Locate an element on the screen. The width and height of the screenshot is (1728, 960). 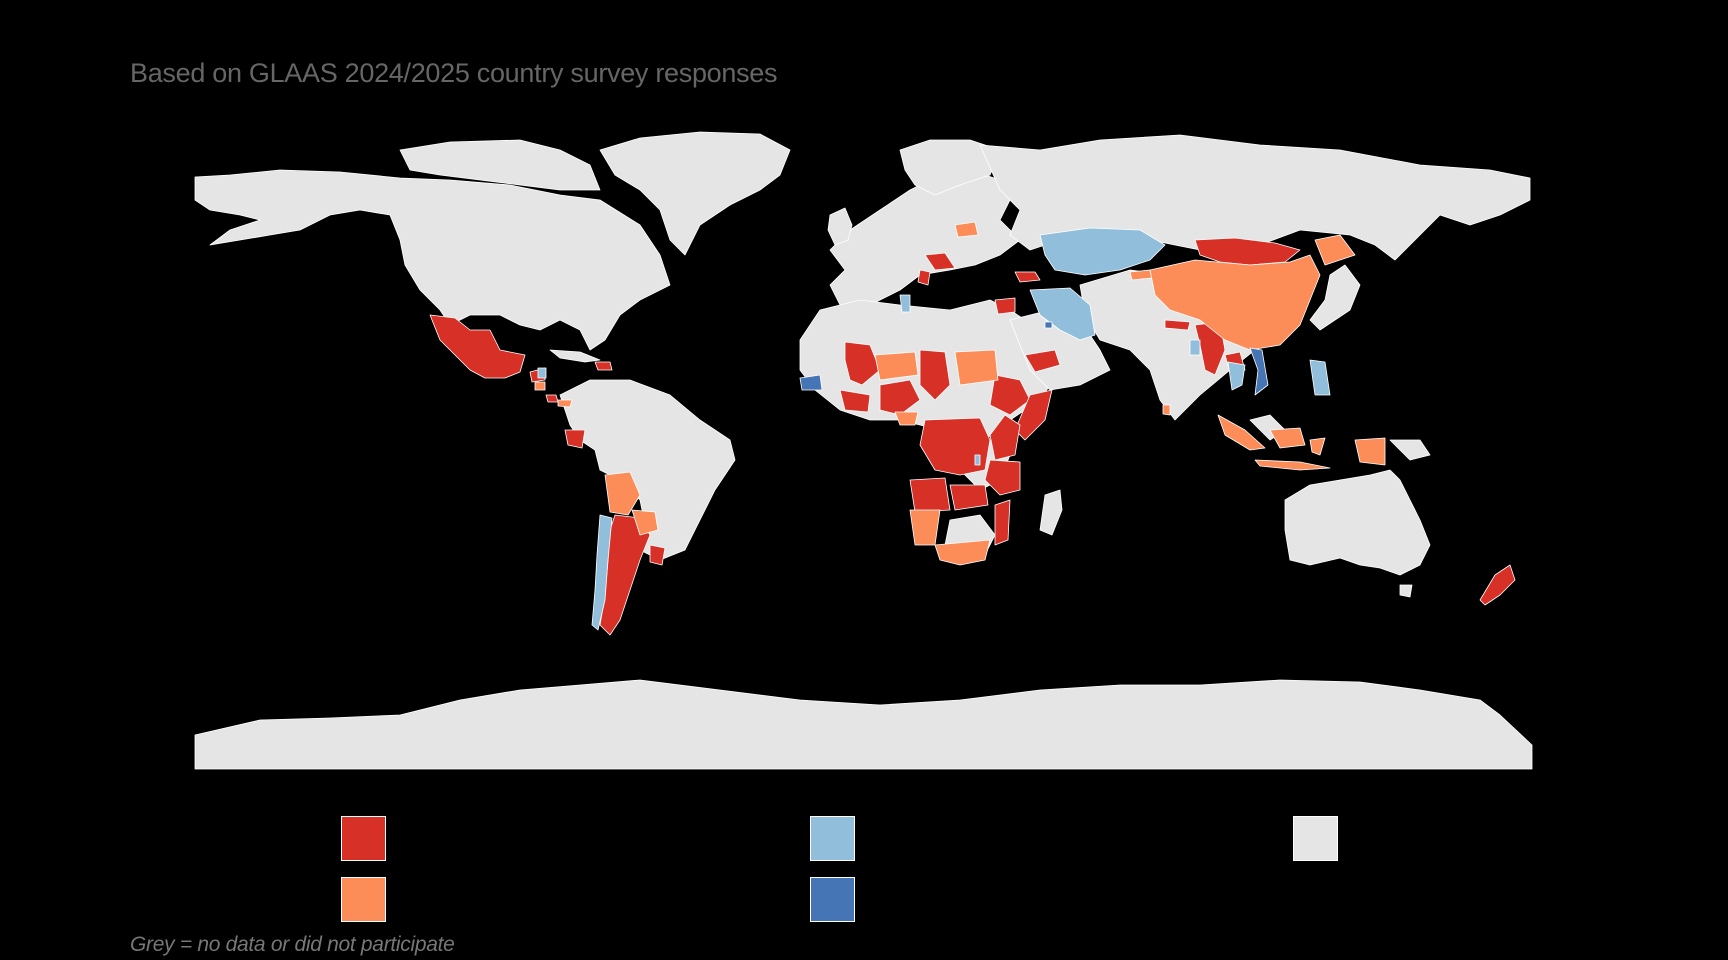
legend-swatch-dark-blue is located at coordinates (832, 899).